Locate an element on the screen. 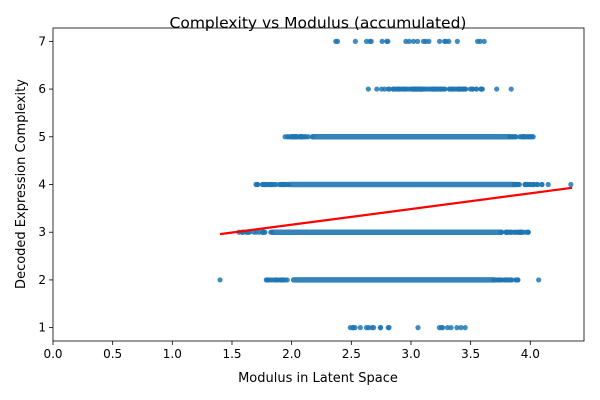  y-tick-label: 5 is located at coordinates (42, 137).